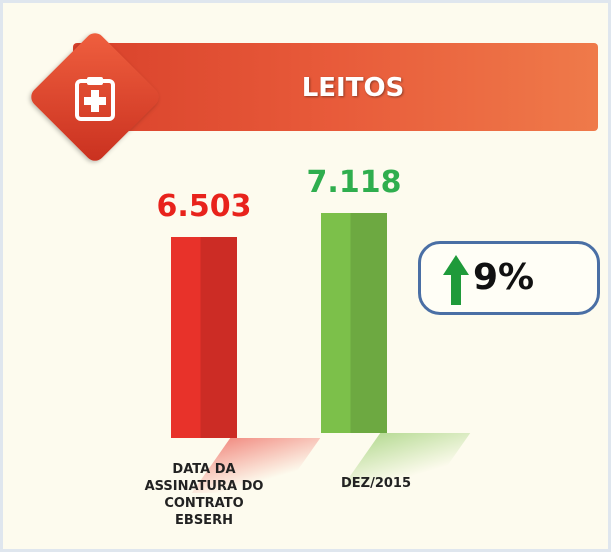 The height and width of the screenshot is (552, 611). Describe the element at coordinates (504, 277) in the screenshot. I see `annotation: 9%` at that location.